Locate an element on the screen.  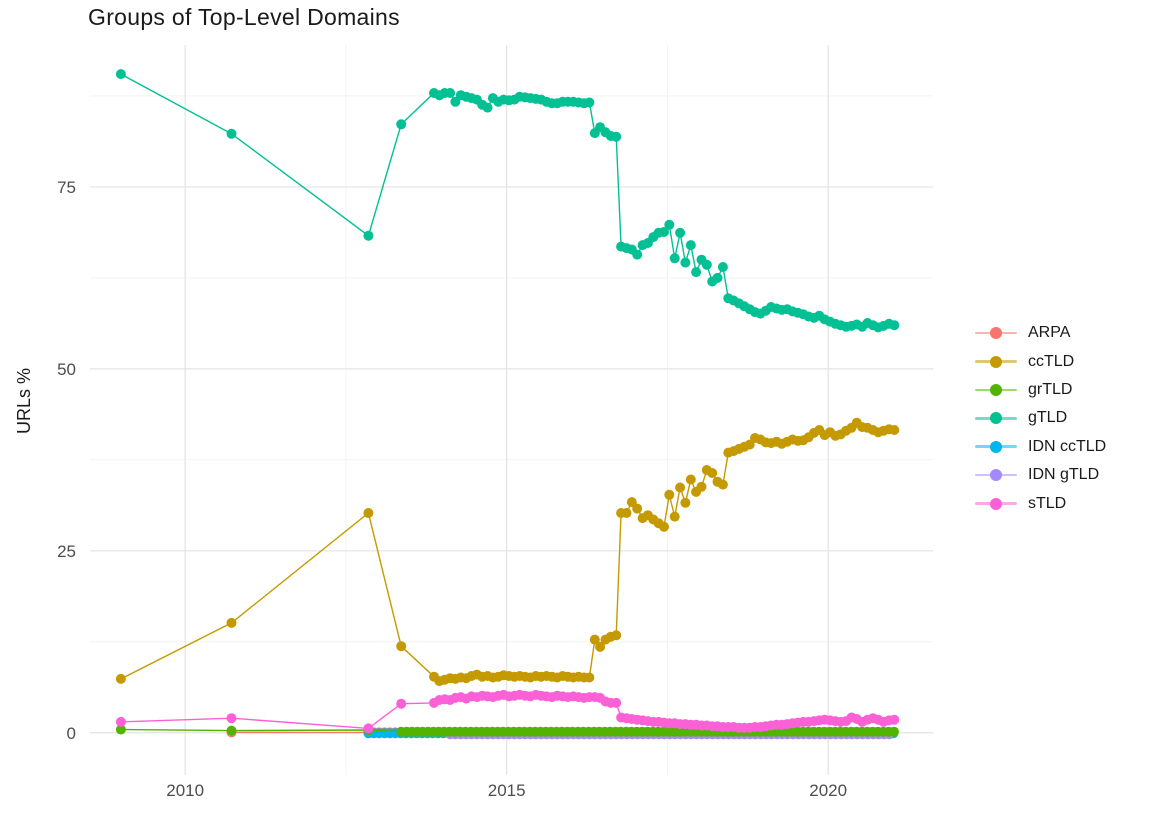
legend-label: ARPA is located at coordinates (1049, 333).